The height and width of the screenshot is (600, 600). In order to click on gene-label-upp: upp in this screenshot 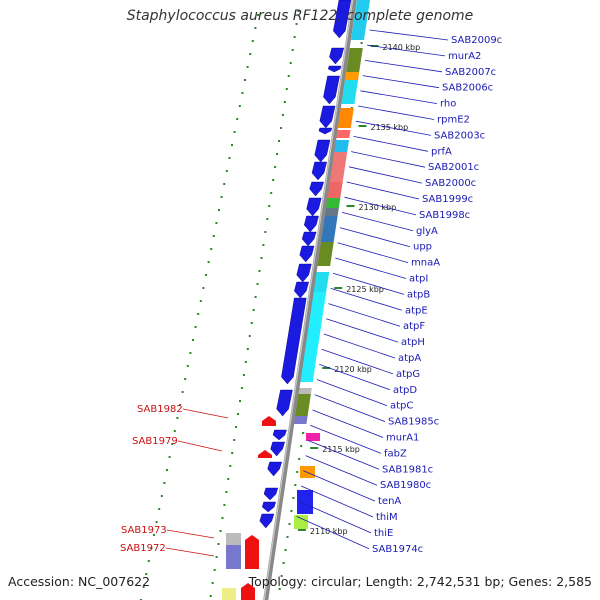, I will do `click(422, 247)`.